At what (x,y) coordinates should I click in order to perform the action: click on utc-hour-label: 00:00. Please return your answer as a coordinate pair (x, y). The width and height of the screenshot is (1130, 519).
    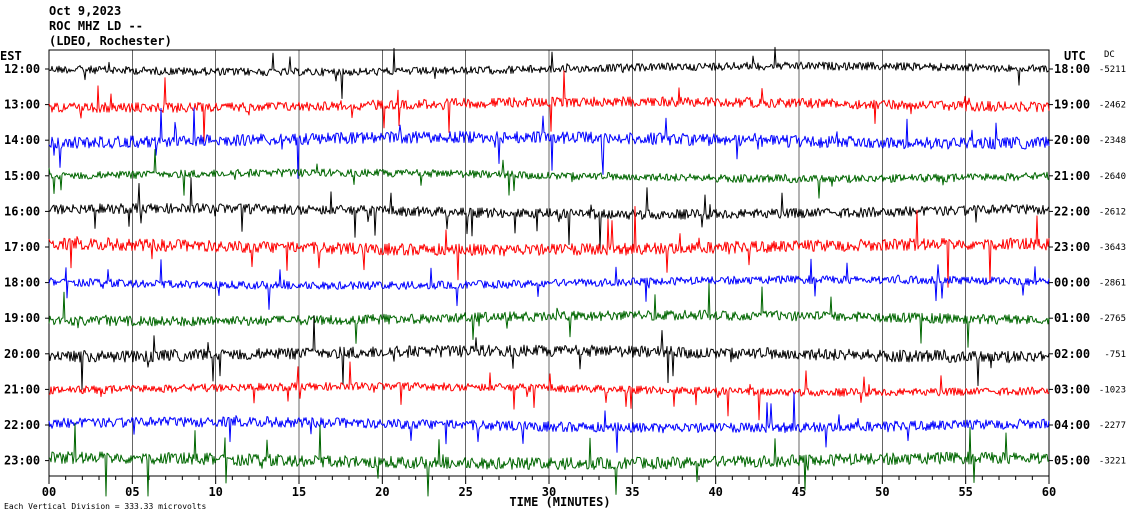
    Looking at the image, I should click on (1072, 283).